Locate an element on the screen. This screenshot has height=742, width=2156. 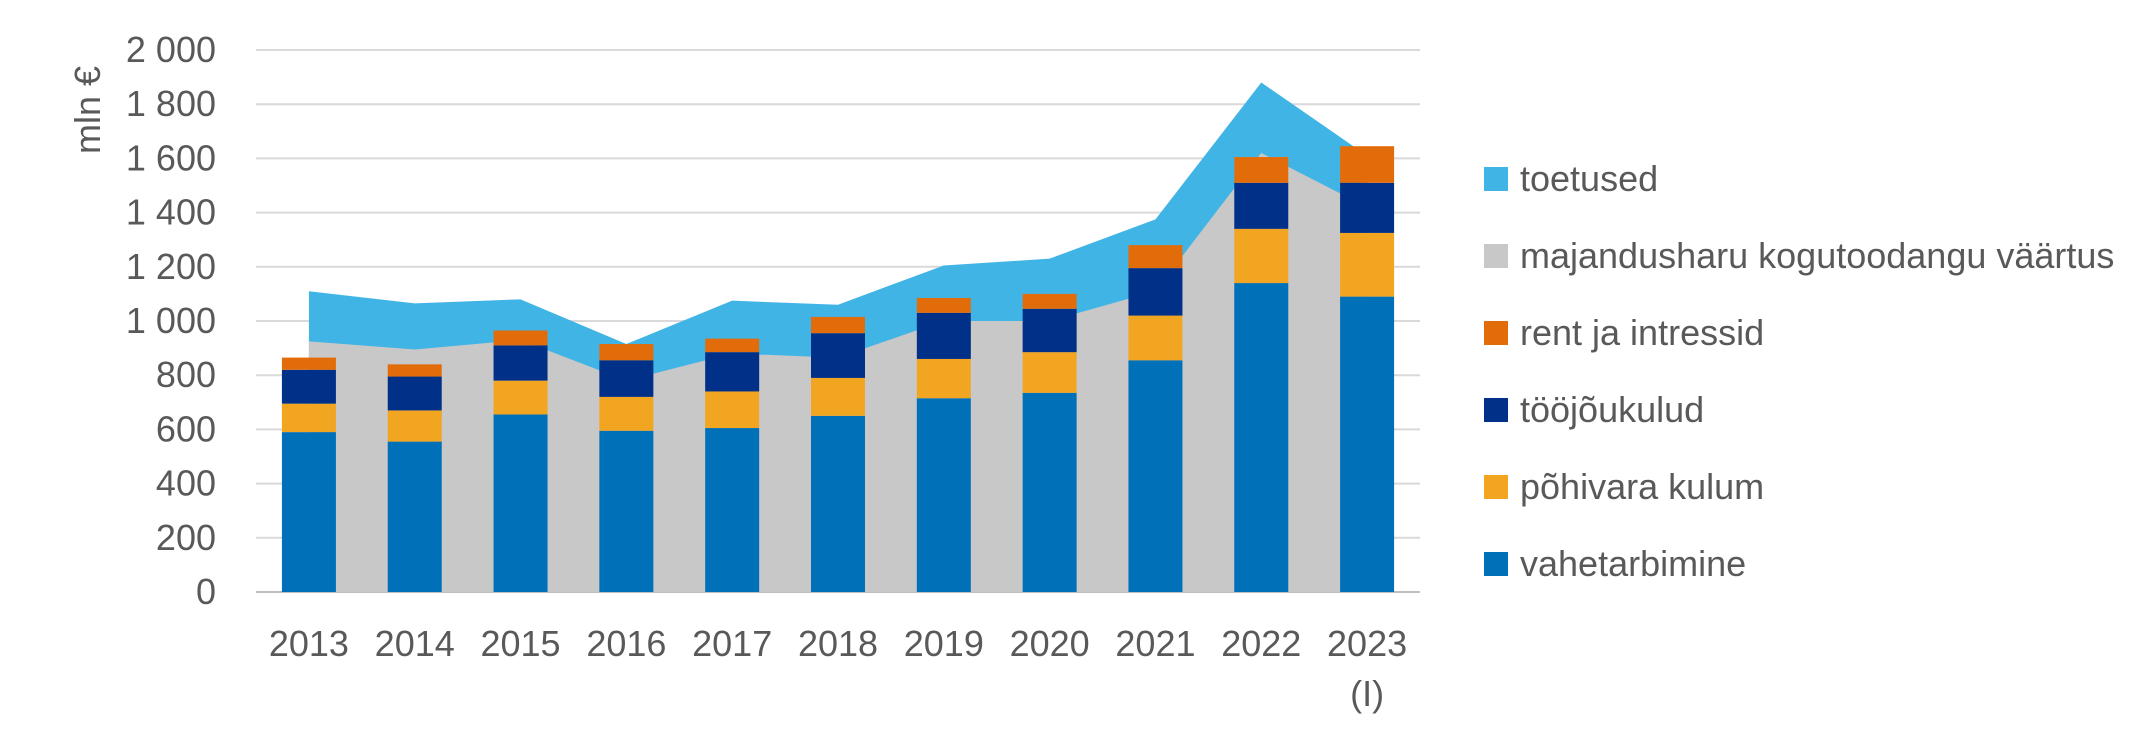
y-tick-label: 200 is located at coordinates (186, 537).